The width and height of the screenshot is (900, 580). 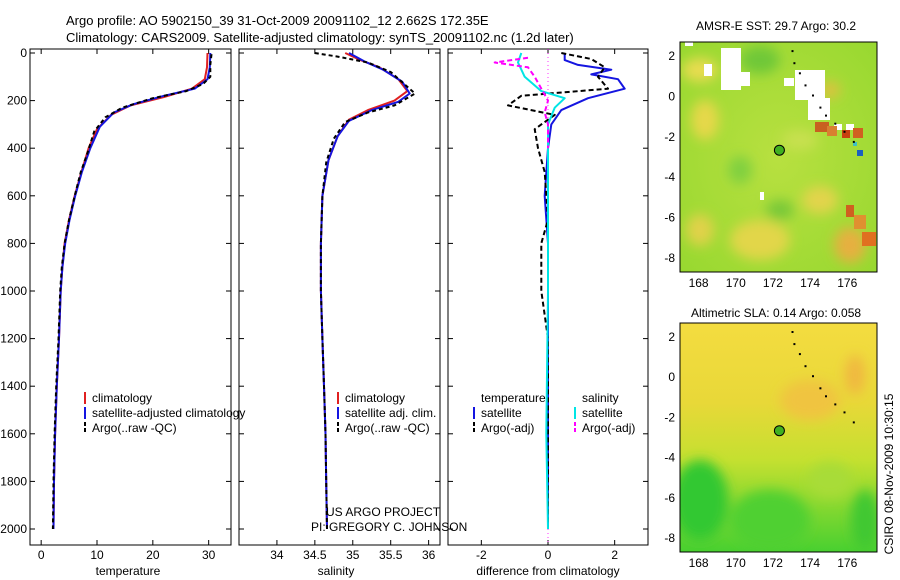 What do you see at coordinates (390, 413) in the screenshot?
I see `legend-label-satellite-adj: satellite adj. clim.` at bounding box center [390, 413].